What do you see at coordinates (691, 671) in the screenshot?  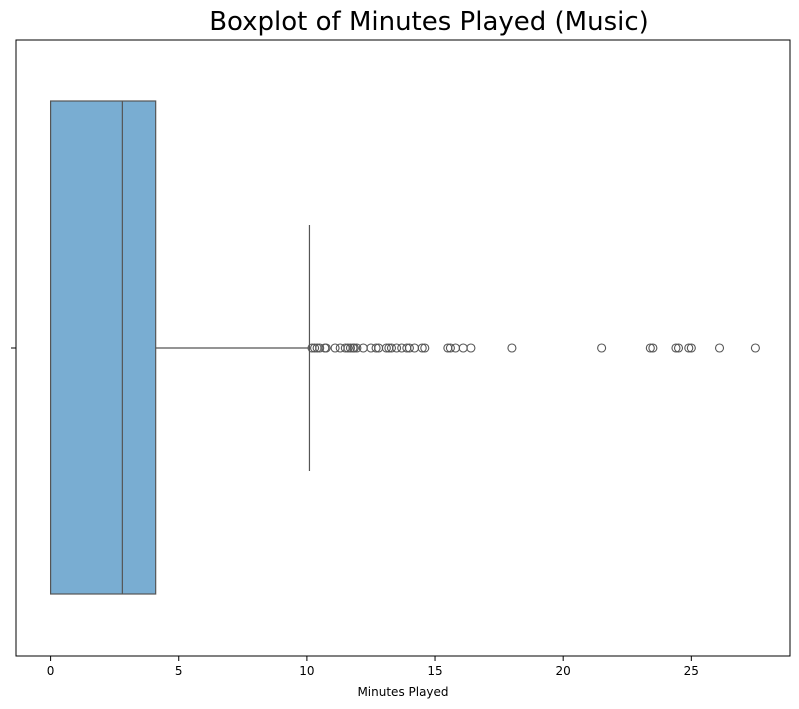 I see `x-tick-label: 25` at bounding box center [691, 671].